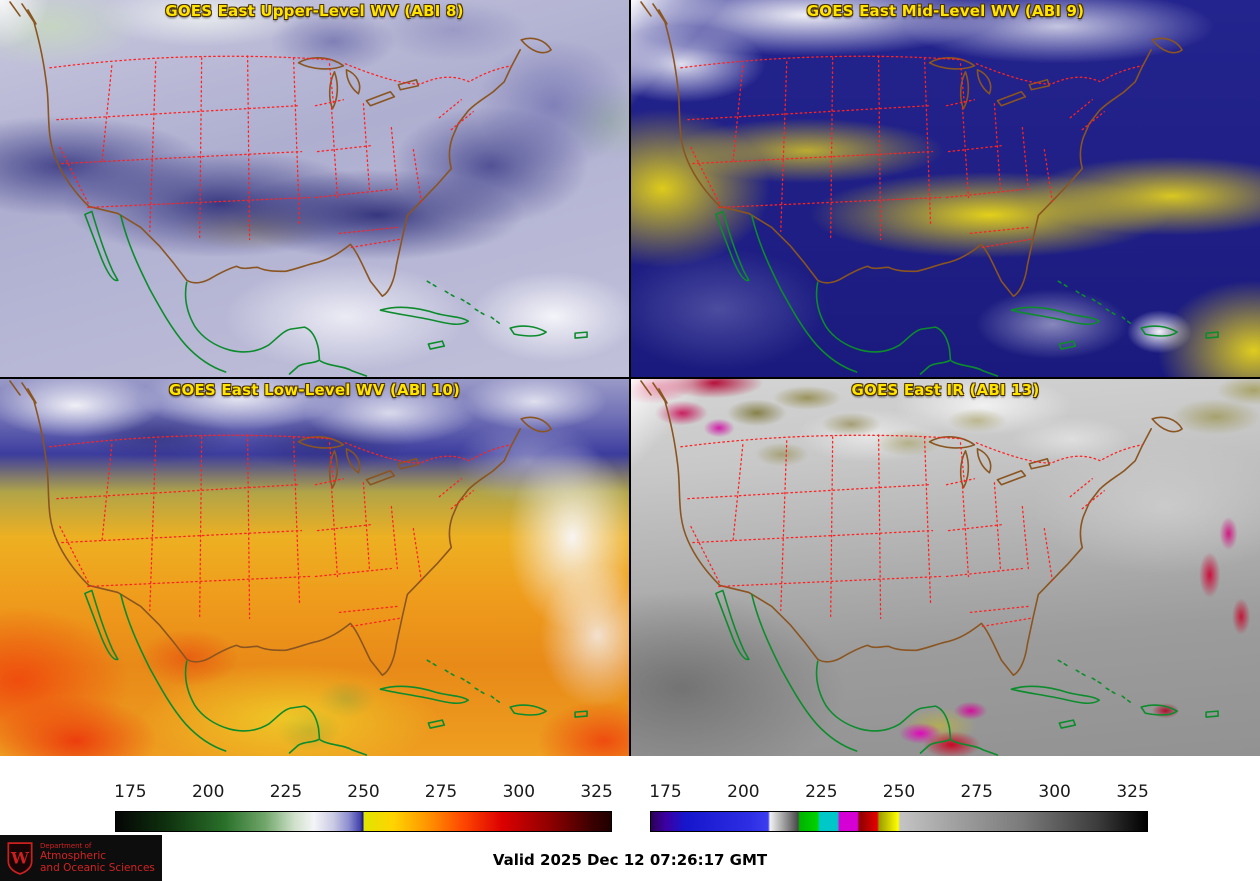 The image size is (1260, 881). I want to click on ir-colorbar-ticks: 175 200 225 250 275 300 325, so click(899, 793).